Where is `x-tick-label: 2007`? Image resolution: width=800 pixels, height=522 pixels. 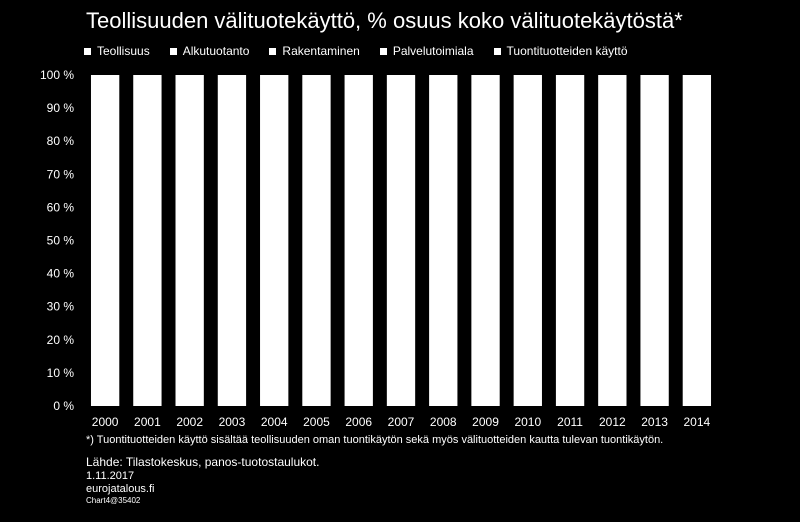
x-tick-label: 2007 is located at coordinates (401, 422).